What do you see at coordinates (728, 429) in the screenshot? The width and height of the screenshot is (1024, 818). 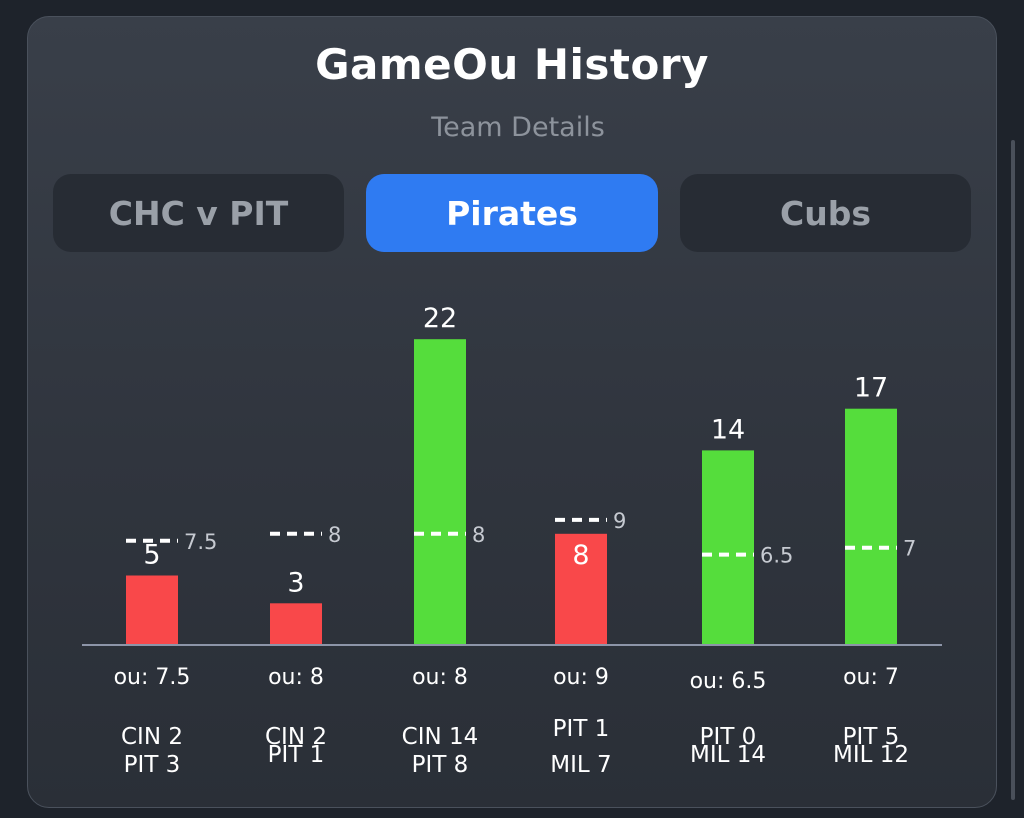 I see `bar-value-label: 14` at bounding box center [728, 429].